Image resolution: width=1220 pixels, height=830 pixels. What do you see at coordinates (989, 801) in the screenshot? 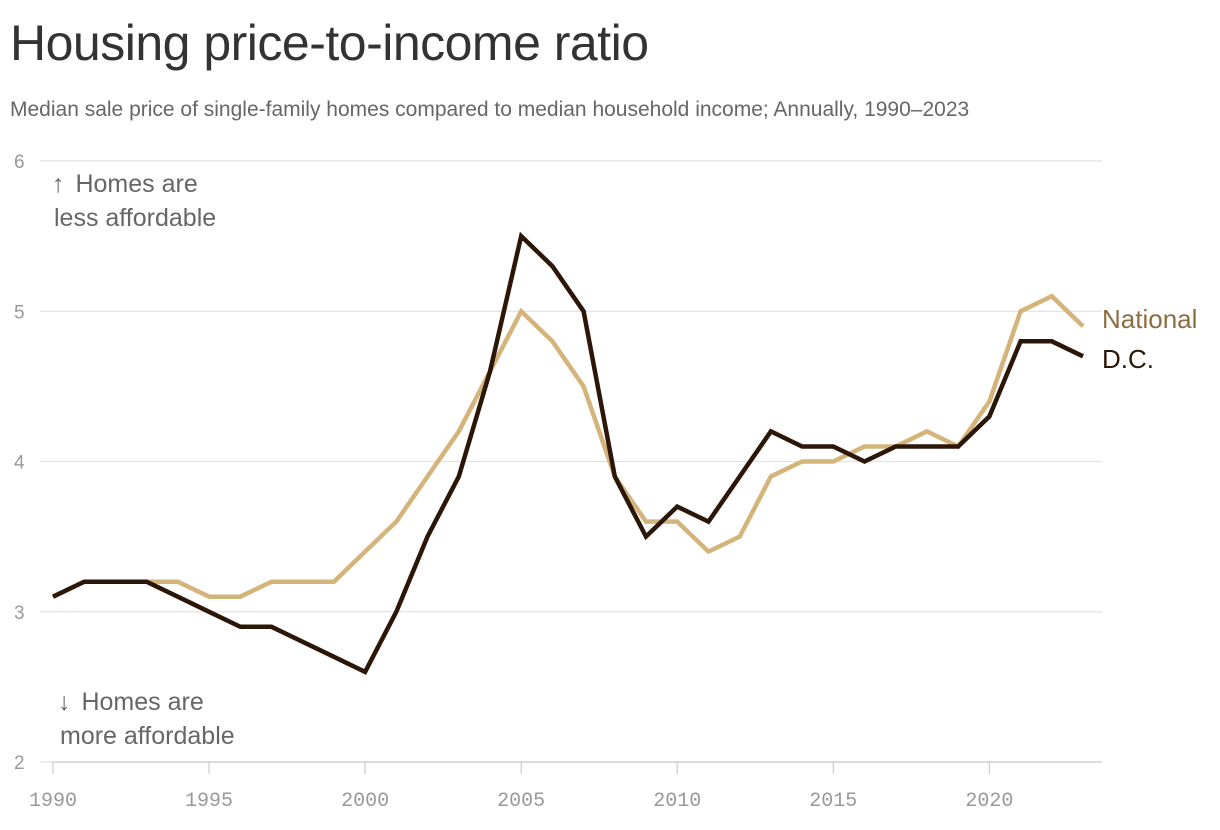
I see `x-tick-label: 2020` at bounding box center [989, 801].